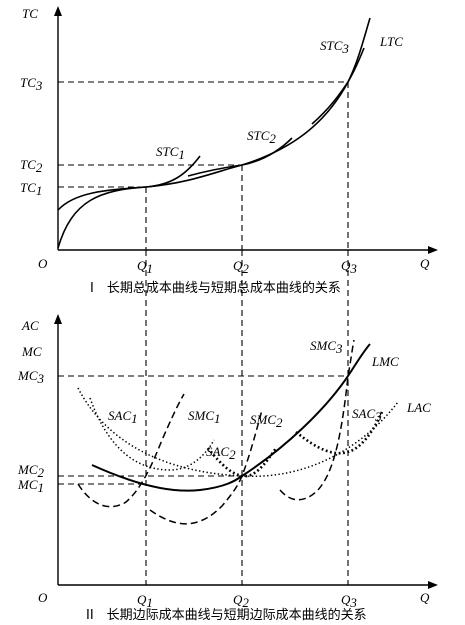  I want to click on panel1-ref-tc1, so click(102, 218).